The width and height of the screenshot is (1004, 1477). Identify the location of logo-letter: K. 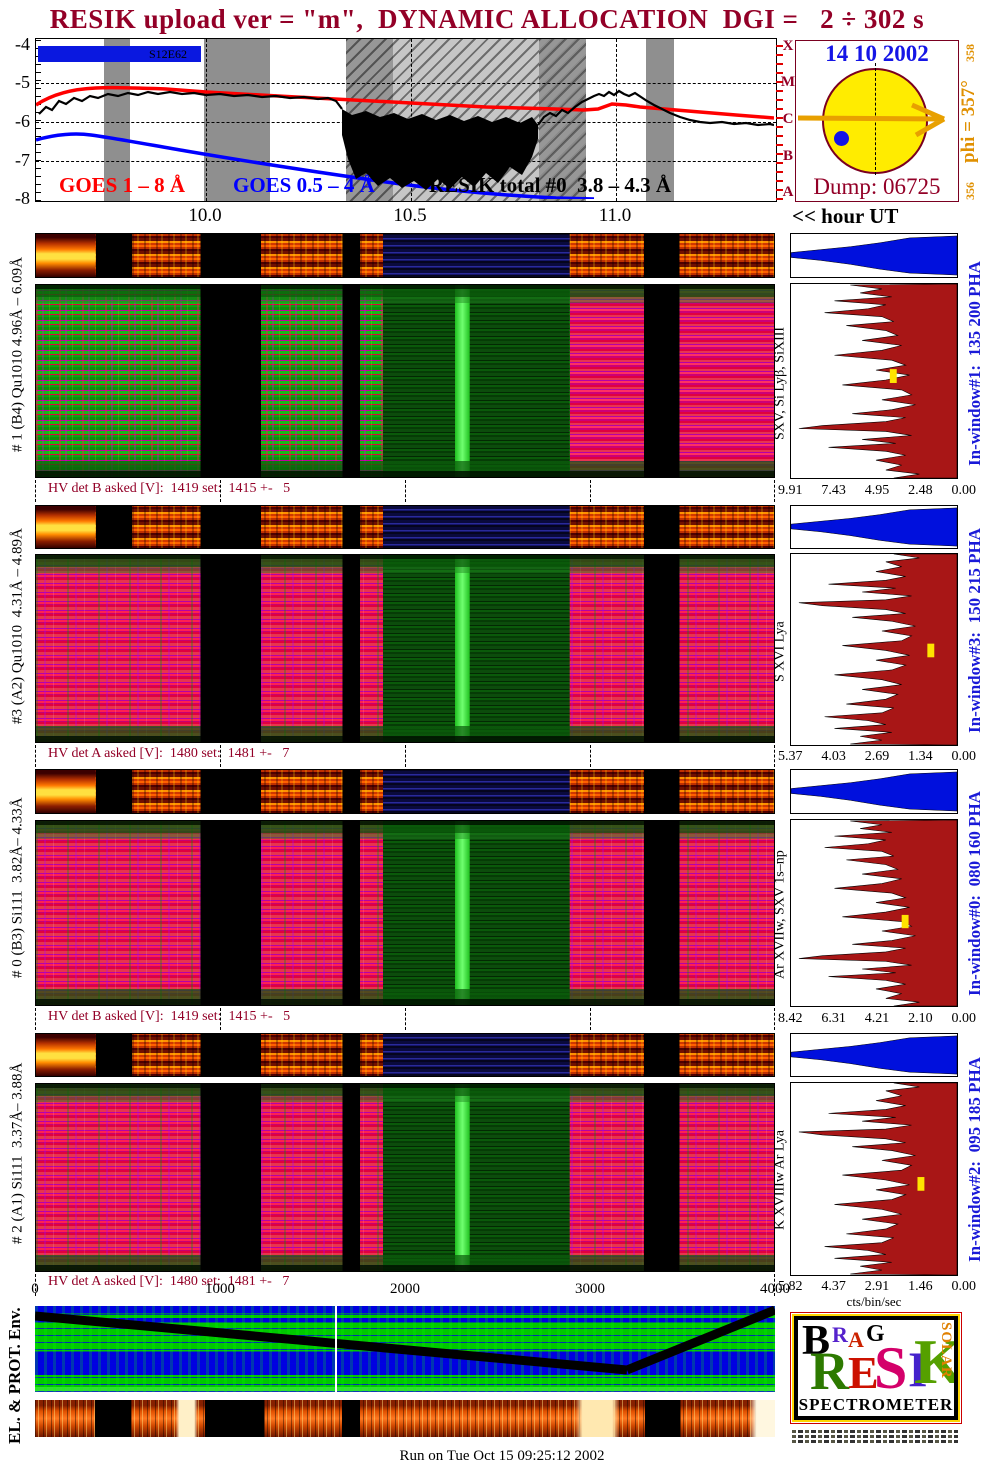
(934, 1362).